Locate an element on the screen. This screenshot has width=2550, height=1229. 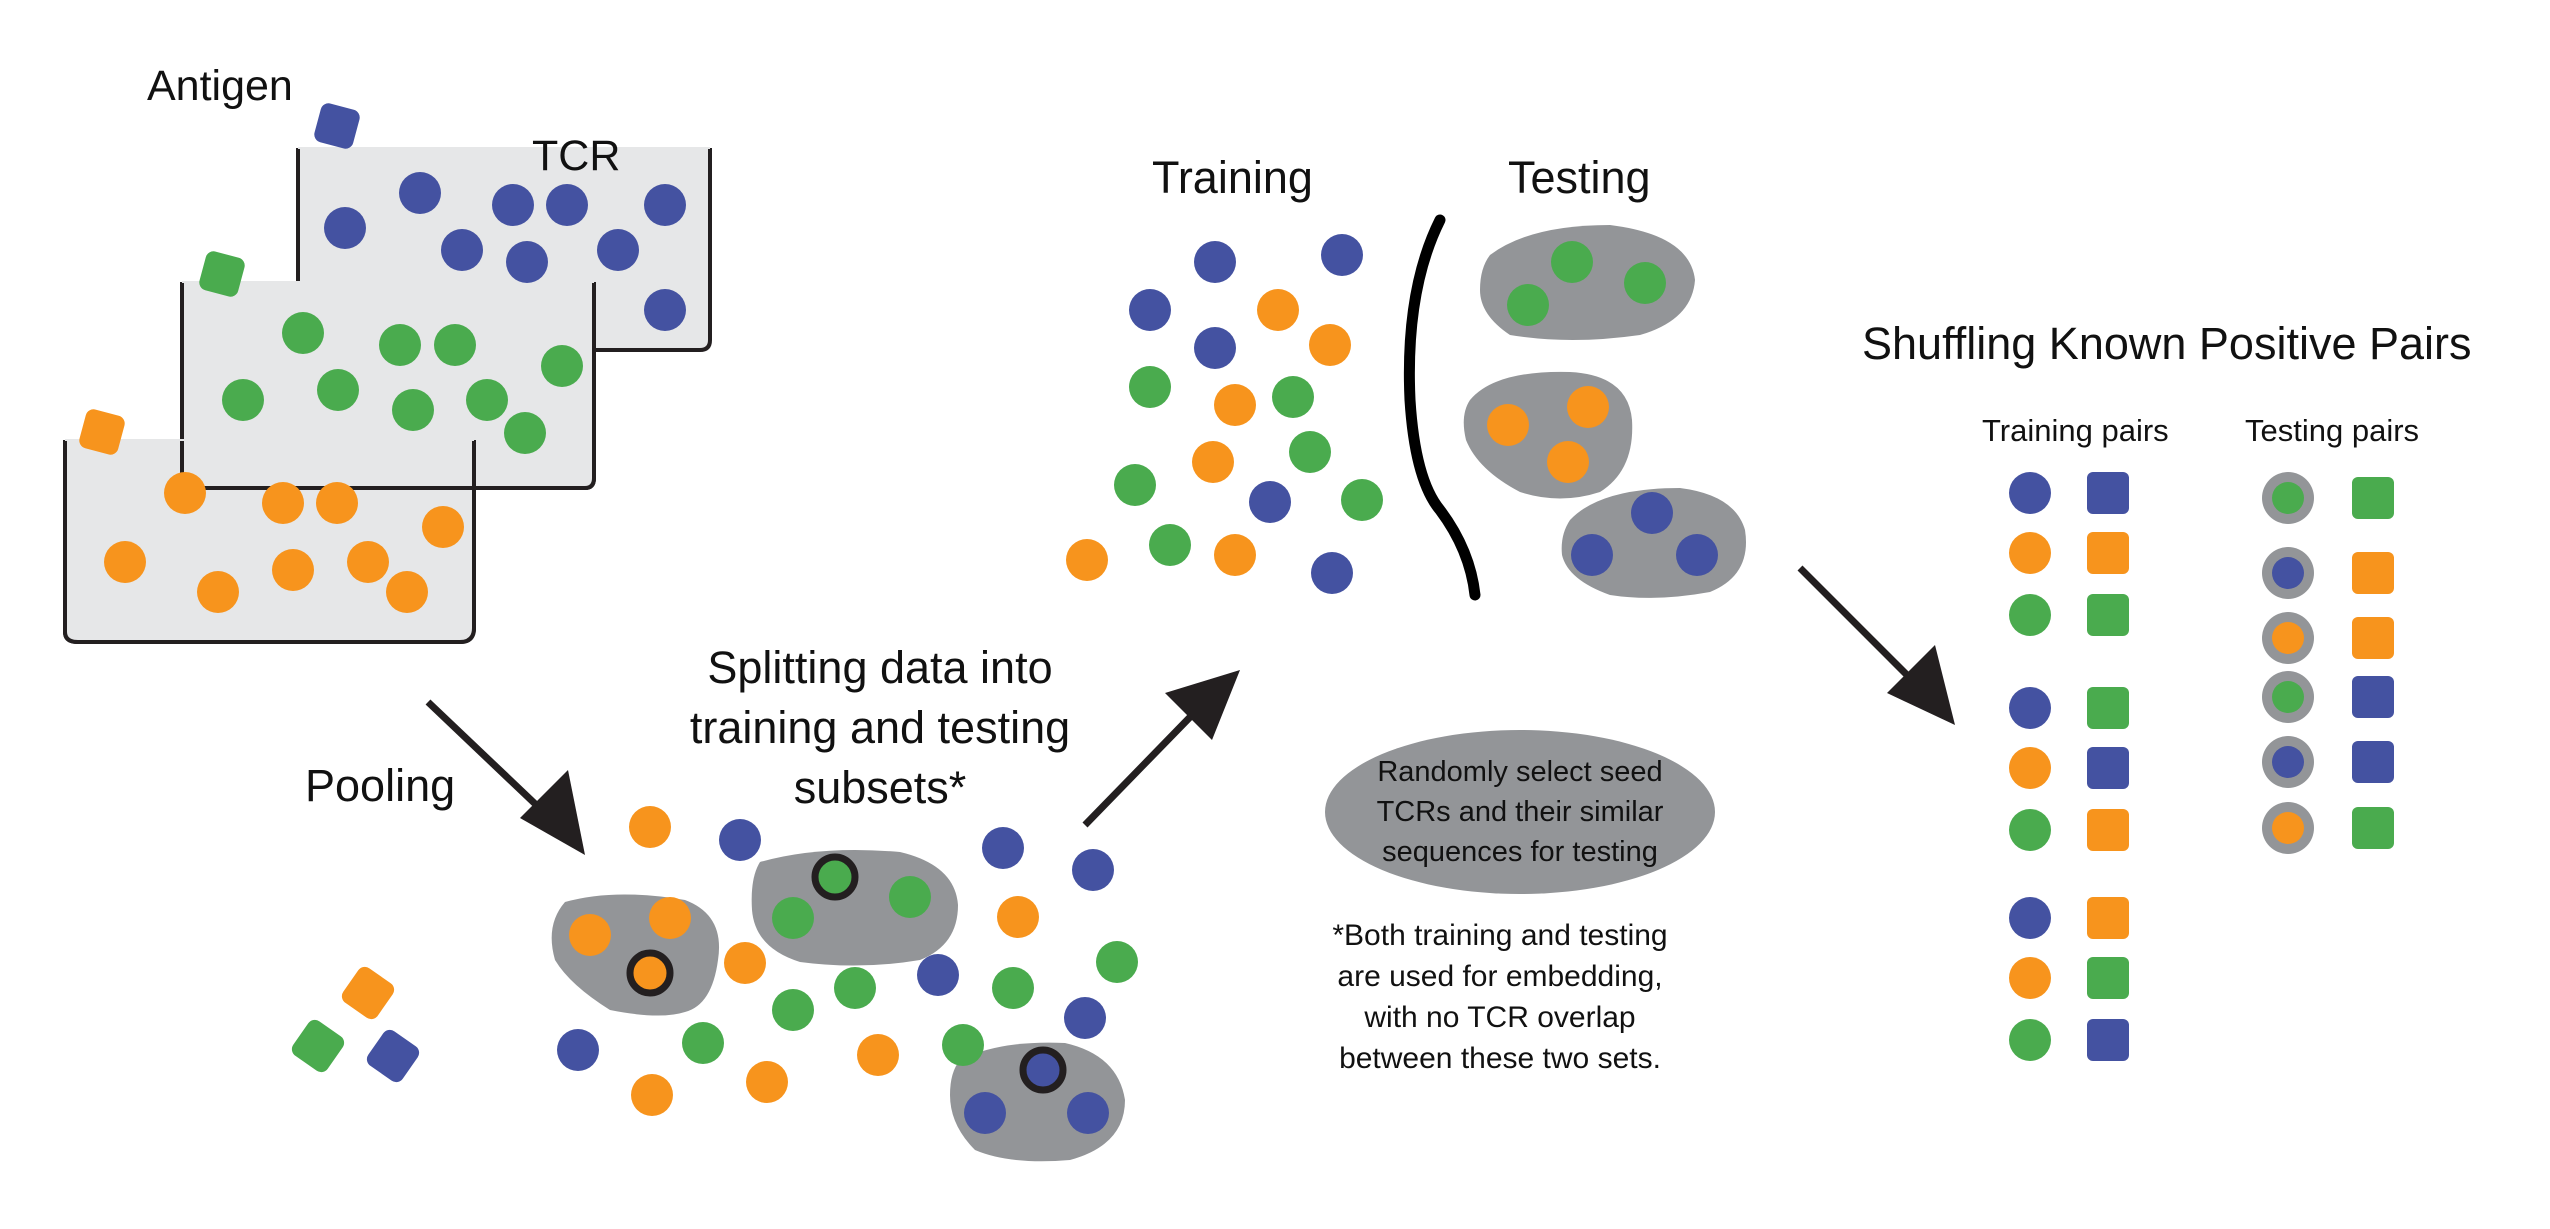
oval-line-3: sequences for testing is located at coordinates (1520, 852).